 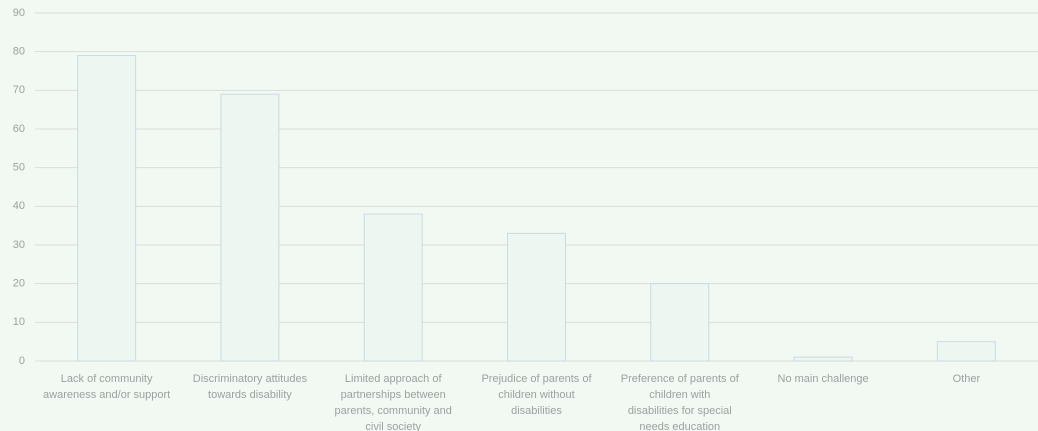 What do you see at coordinates (22, 361) in the screenshot?
I see `y-tick-label: 0` at bounding box center [22, 361].